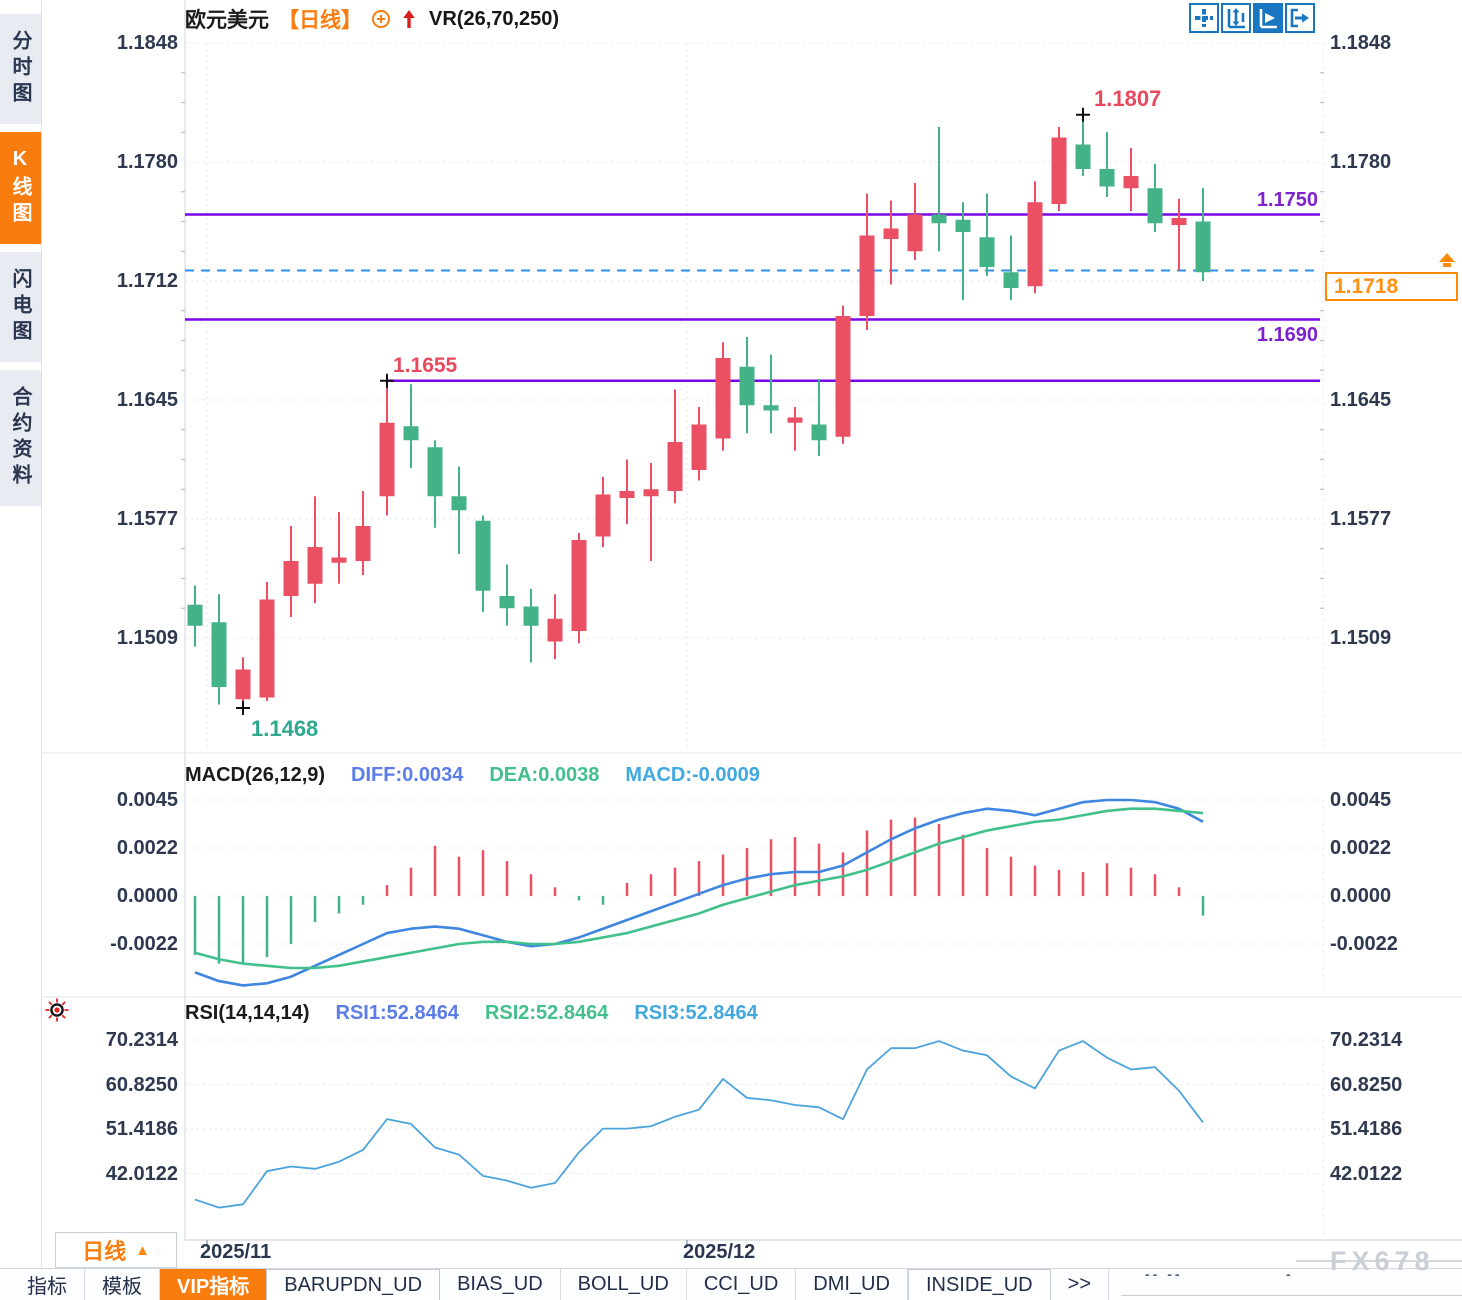 This screenshot has width=1462, height=1300. What do you see at coordinates (20, 307) in the screenshot?
I see `sidebar-item-flash-chart: 闪电图` at bounding box center [20, 307].